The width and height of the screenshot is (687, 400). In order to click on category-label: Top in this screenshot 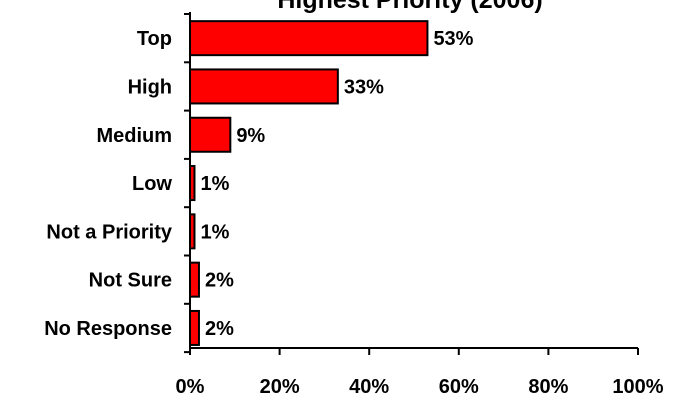, I will do `click(154, 39)`.